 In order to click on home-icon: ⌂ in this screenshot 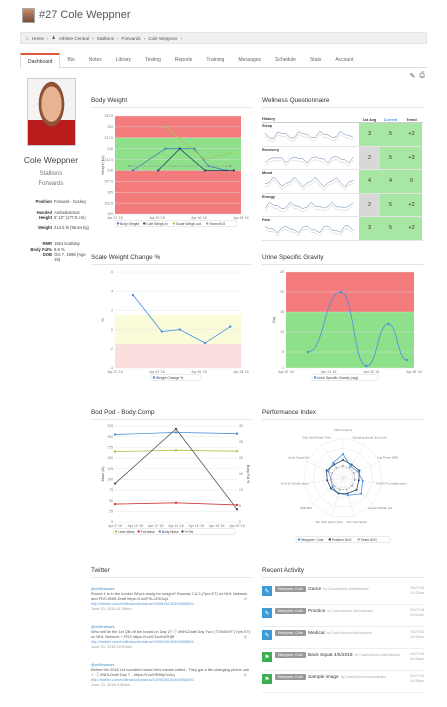, I will do `click(27, 38)`.